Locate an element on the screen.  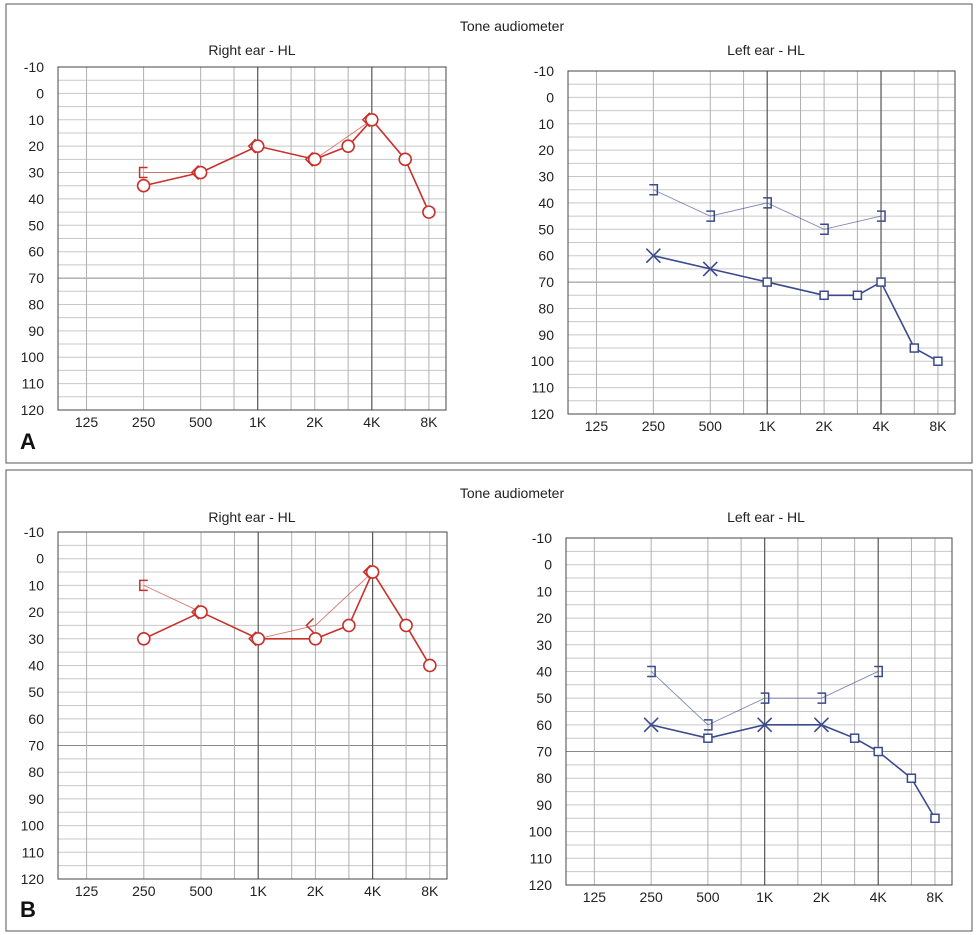
bone-conduction-series-line is located at coordinates (767, 209).